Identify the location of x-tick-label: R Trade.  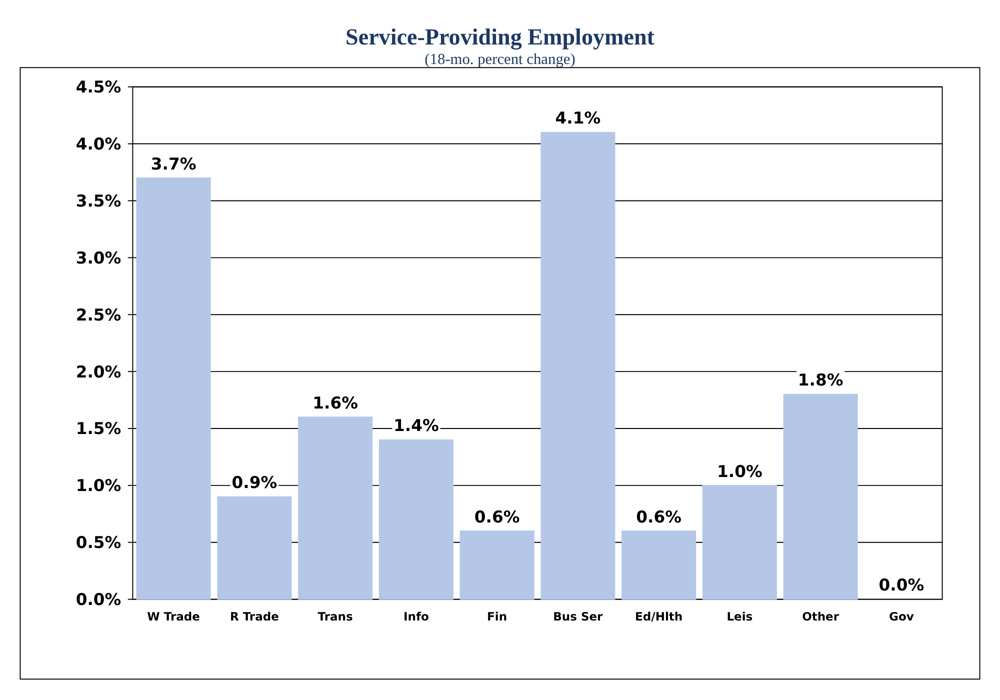
(255, 616).